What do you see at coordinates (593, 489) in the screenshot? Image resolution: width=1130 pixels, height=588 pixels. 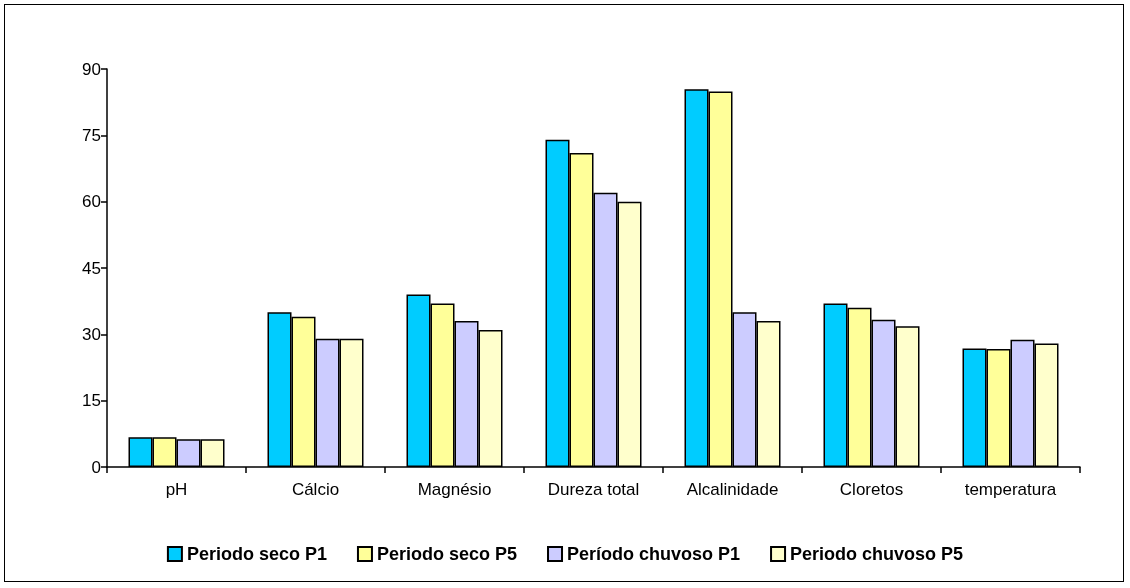 I see `x-tick-label: Dureza total` at bounding box center [593, 489].